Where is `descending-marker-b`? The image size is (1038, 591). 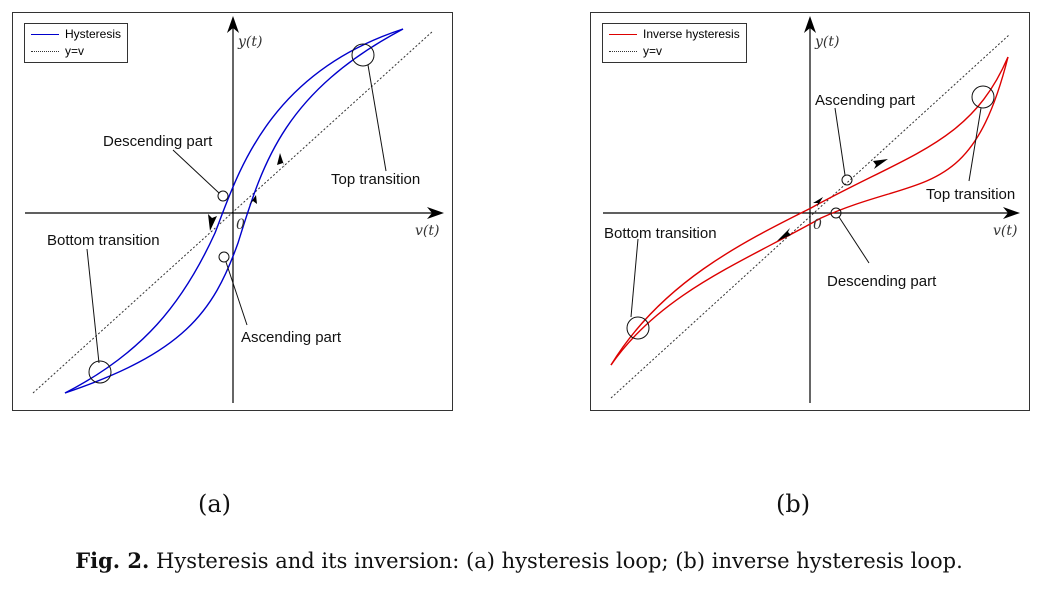 descending-marker-b is located at coordinates (836, 213).